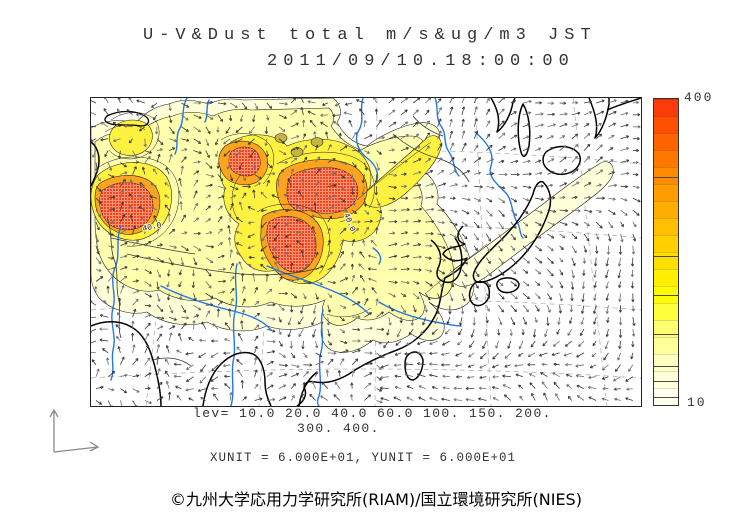  What do you see at coordinates (299, 145) in the screenshot?
I see `contour-detail-spots` at bounding box center [299, 145].